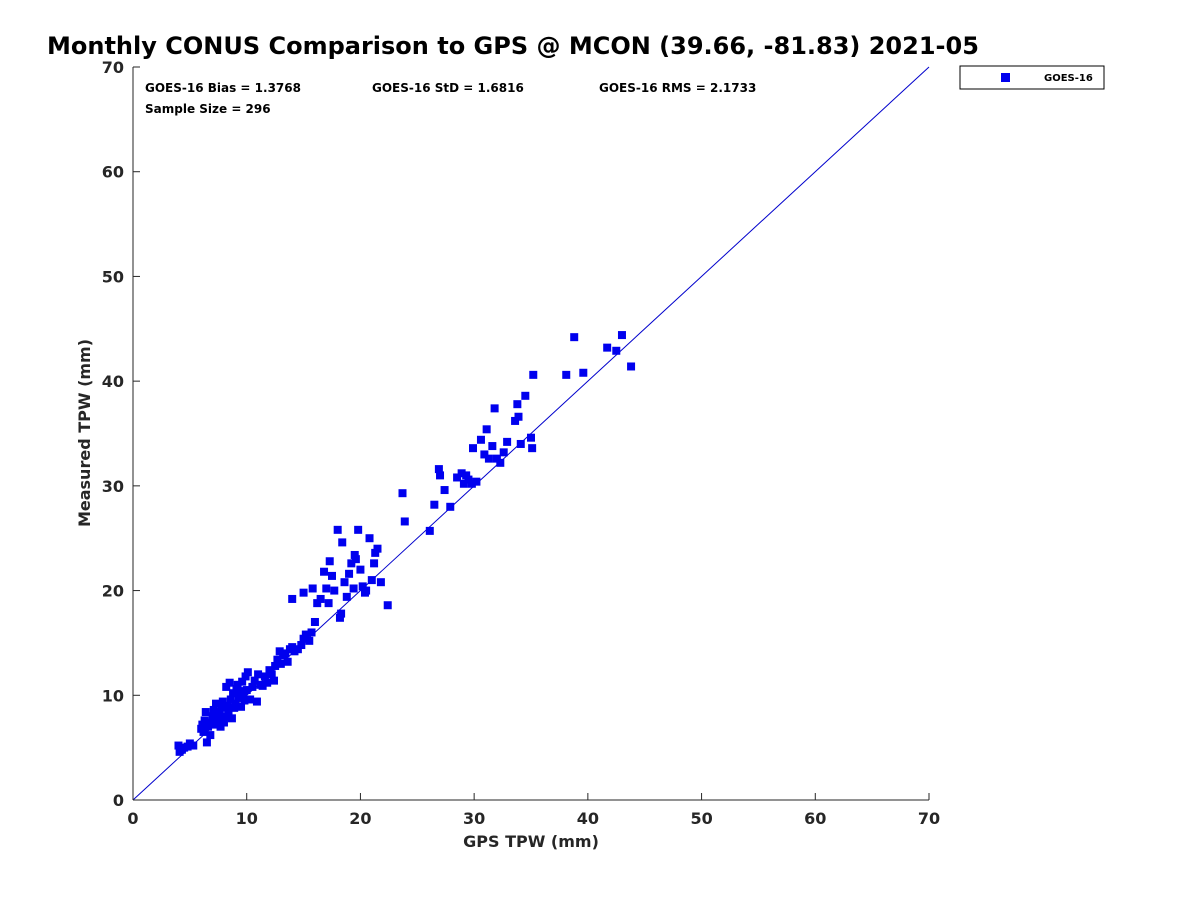 This screenshot has height=900, width=1200. Describe the element at coordinates (247, 818) in the screenshot. I see `x-tick-label: 10` at that location.